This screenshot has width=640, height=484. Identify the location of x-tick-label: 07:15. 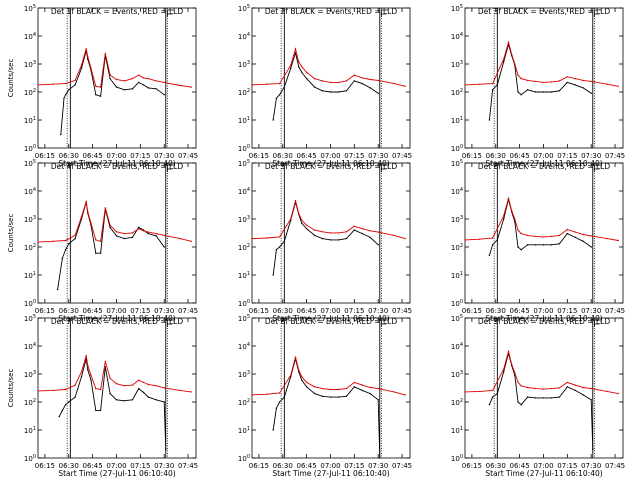
(567, 156).